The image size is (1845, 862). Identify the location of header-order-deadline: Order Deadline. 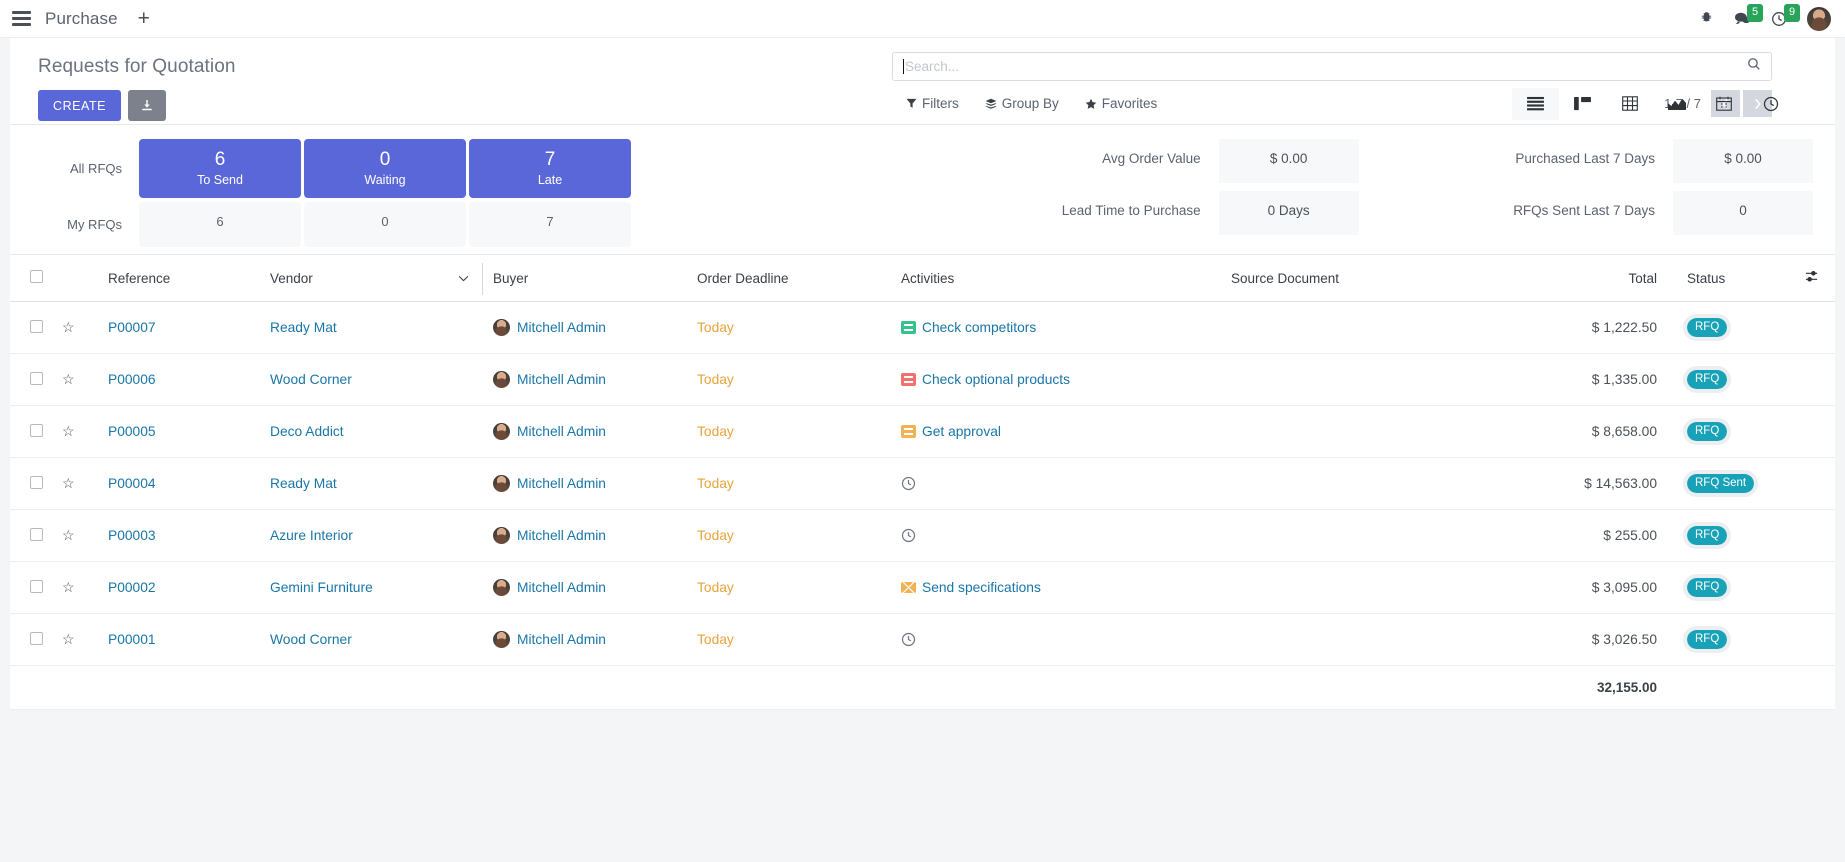
(799, 278).